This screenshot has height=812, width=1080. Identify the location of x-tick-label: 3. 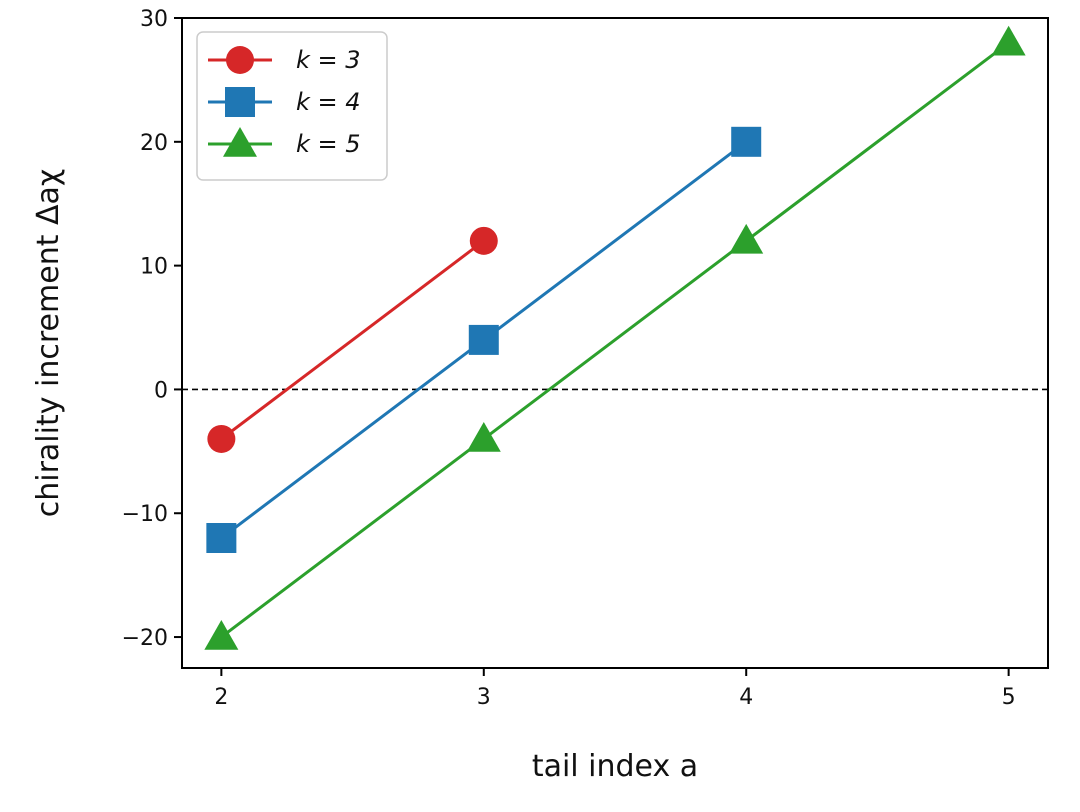
(484, 697).